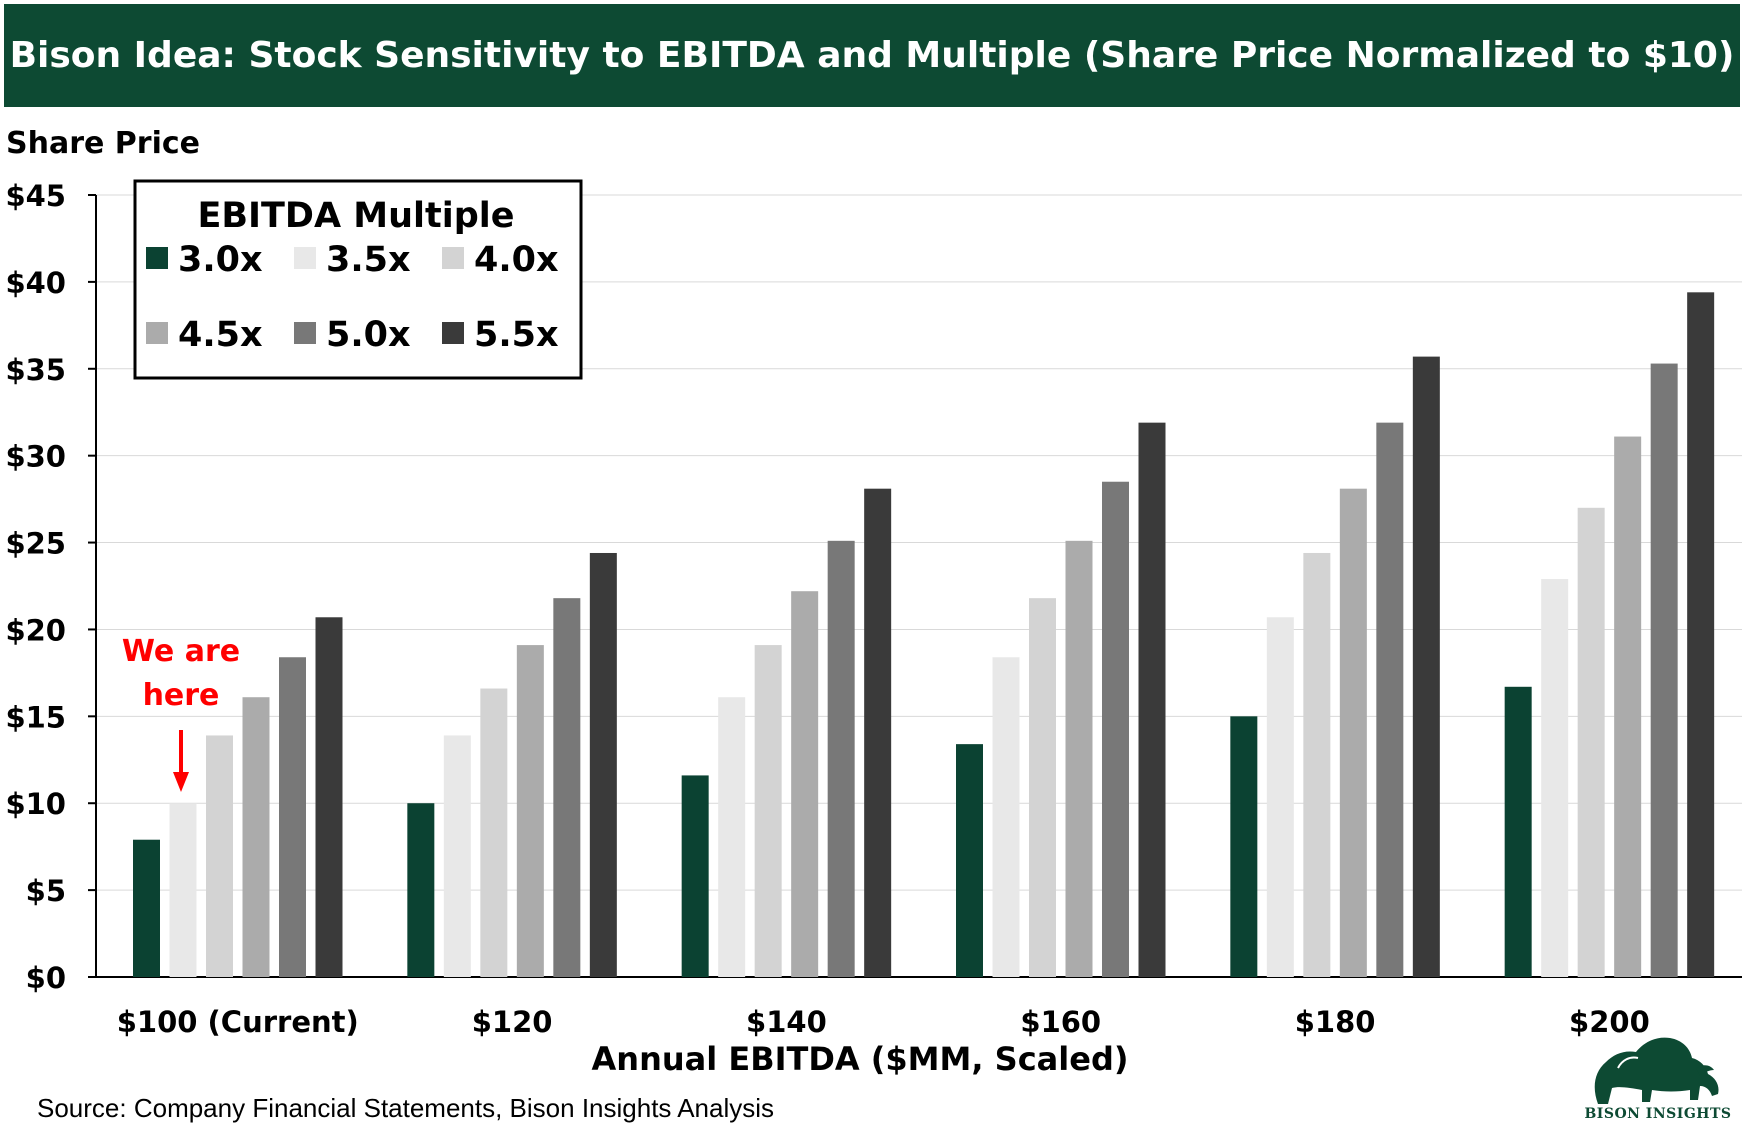  What do you see at coordinates (35, 544) in the screenshot?
I see `y-tick-label: $25` at bounding box center [35, 544].